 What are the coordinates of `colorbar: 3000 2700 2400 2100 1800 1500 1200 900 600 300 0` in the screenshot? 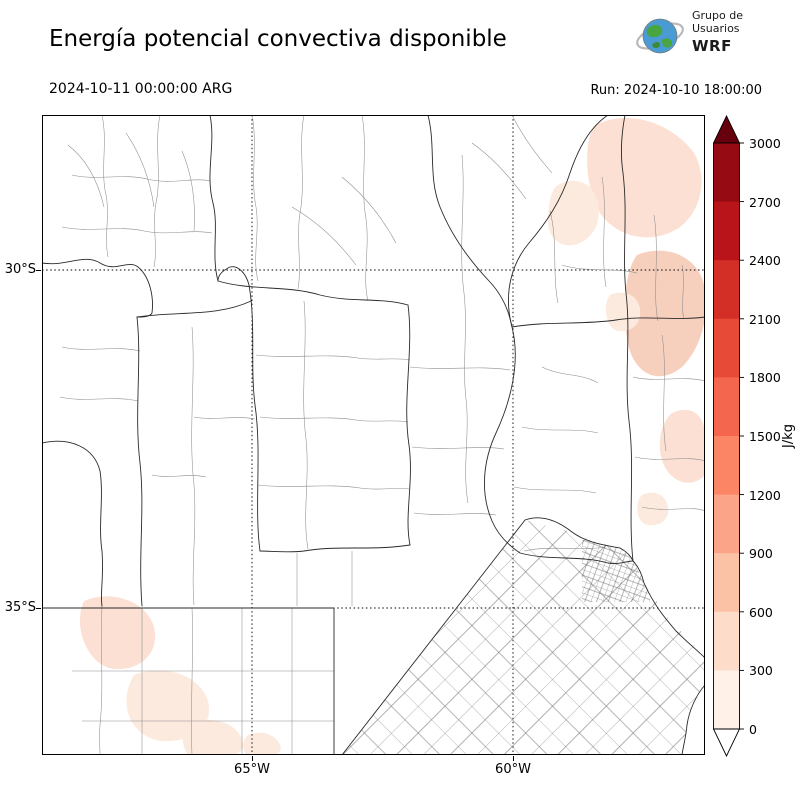 It's located at (756, 436).